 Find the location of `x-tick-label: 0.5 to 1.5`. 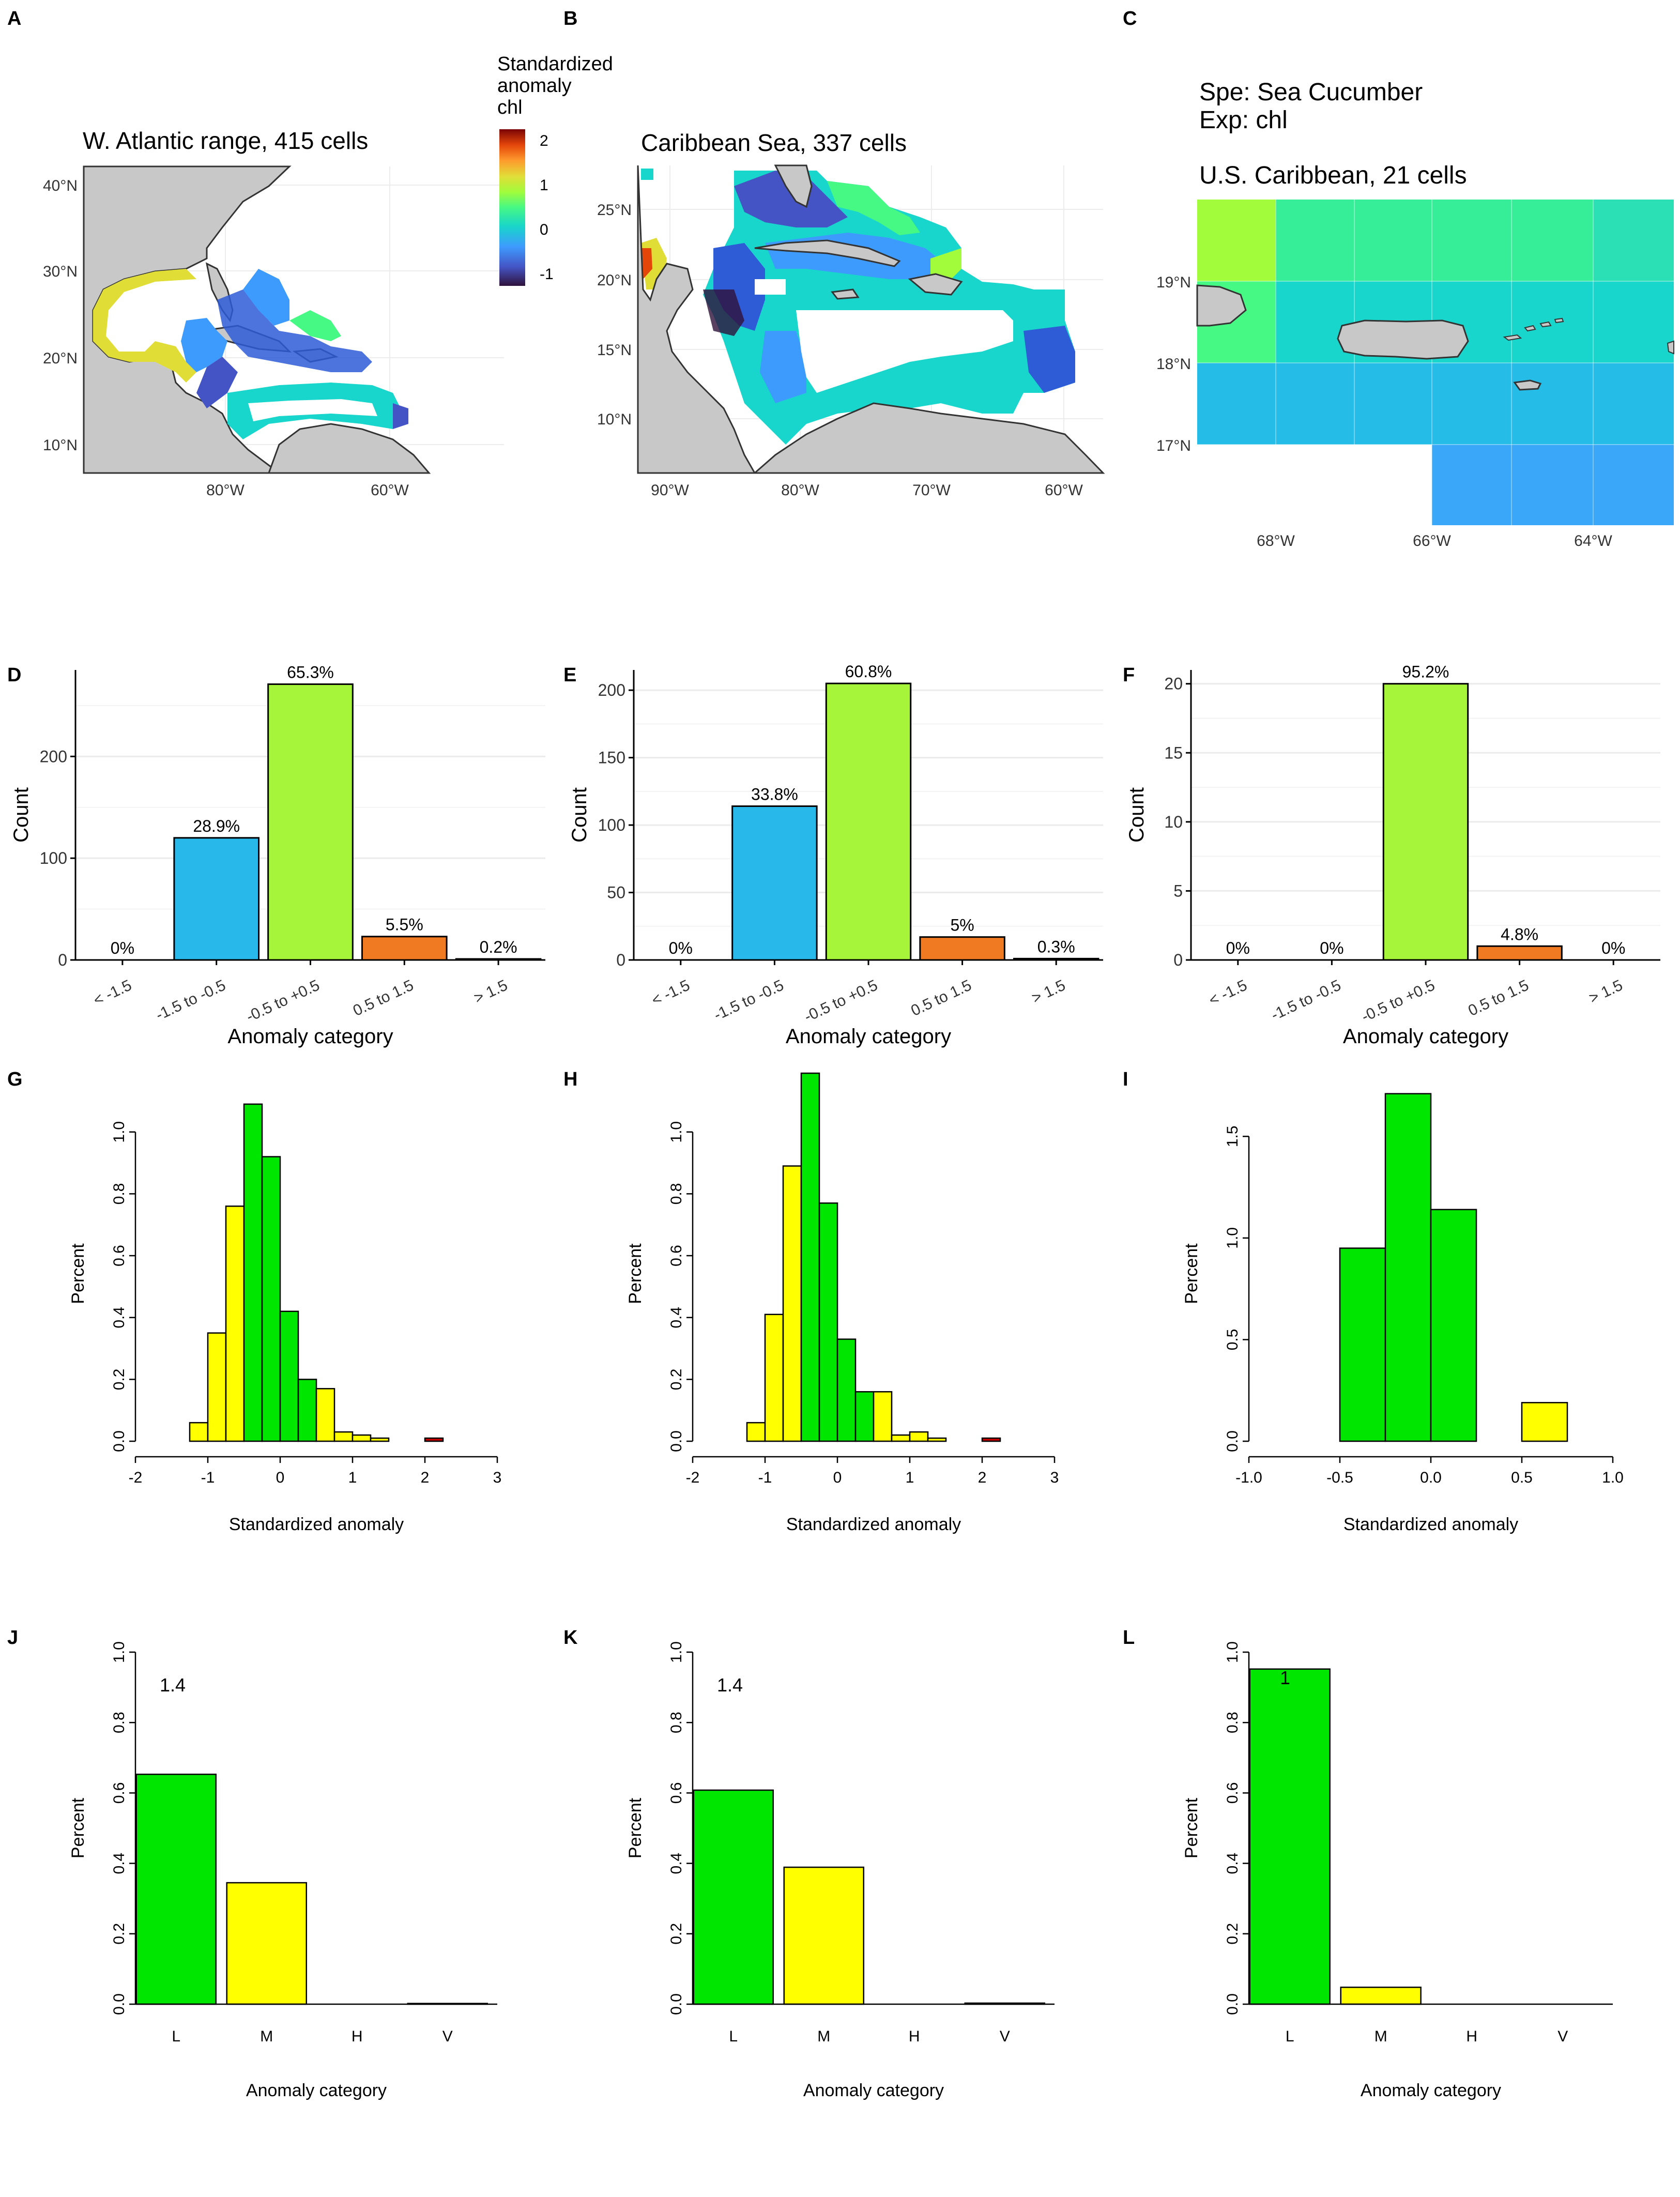

x-tick-label: 0.5 to 1.5 is located at coordinates (941, 998).